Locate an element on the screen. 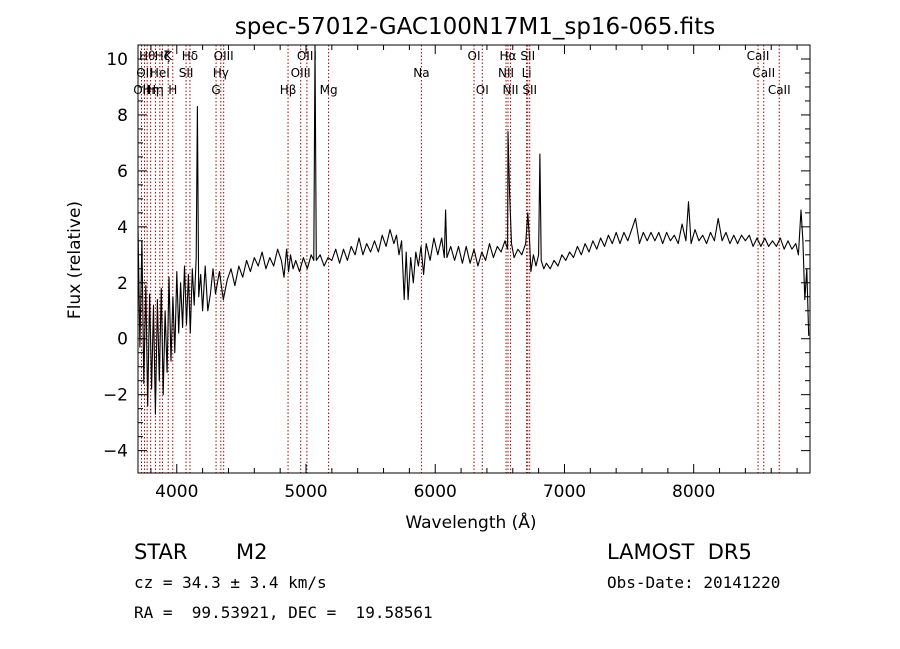 The width and height of the screenshot is (900, 649). y-tick-label: −2 is located at coordinates (115, 396).